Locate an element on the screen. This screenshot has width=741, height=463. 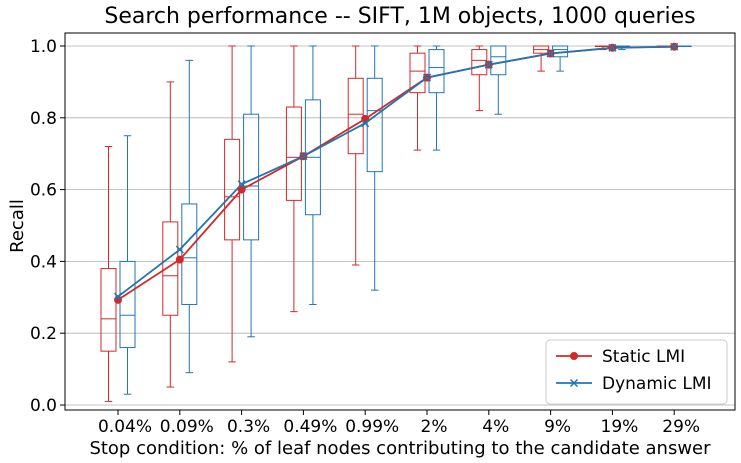
y-tick-label: 0.0 is located at coordinates (43, 406).